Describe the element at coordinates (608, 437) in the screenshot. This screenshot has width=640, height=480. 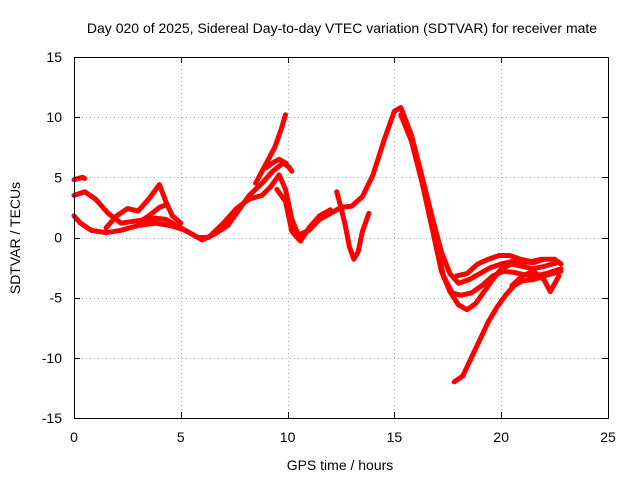
I see `x-tick-label: 25` at that location.